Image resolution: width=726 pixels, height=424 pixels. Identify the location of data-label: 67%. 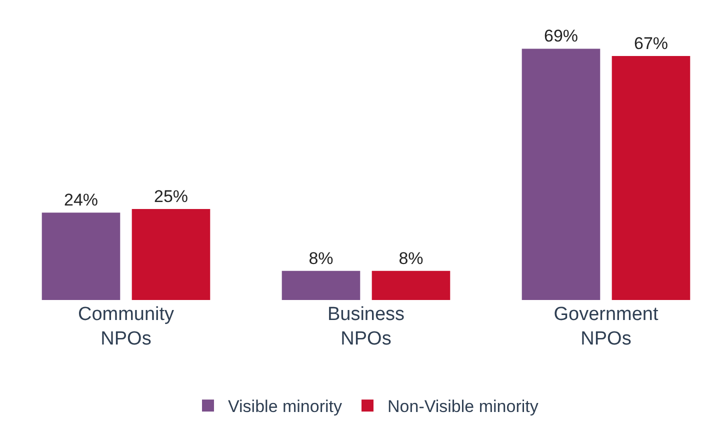
(651, 43).